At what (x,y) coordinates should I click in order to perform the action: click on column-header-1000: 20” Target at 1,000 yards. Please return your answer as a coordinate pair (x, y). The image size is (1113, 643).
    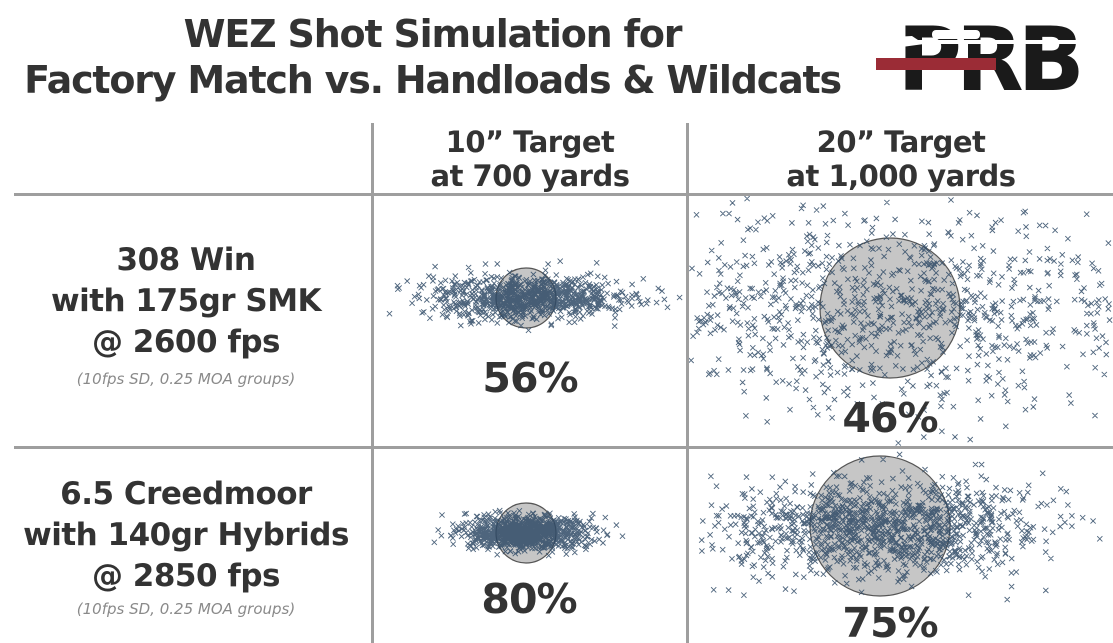
    Looking at the image, I should click on (901, 159).